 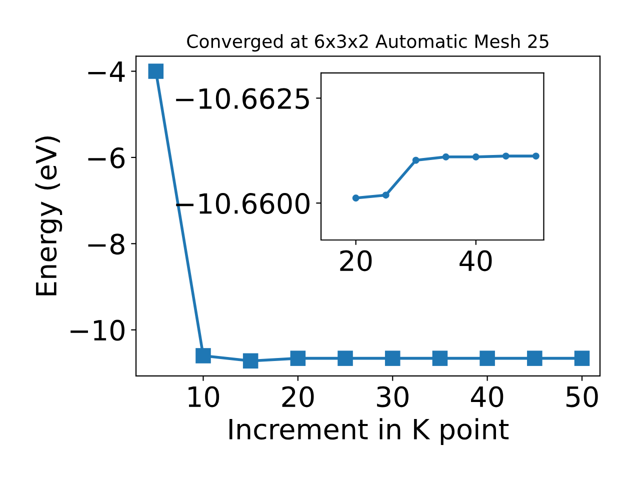 What do you see at coordinates (582, 397) in the screenshot?
I see `x-tick-label: 50` at bounding box center [582, 397].